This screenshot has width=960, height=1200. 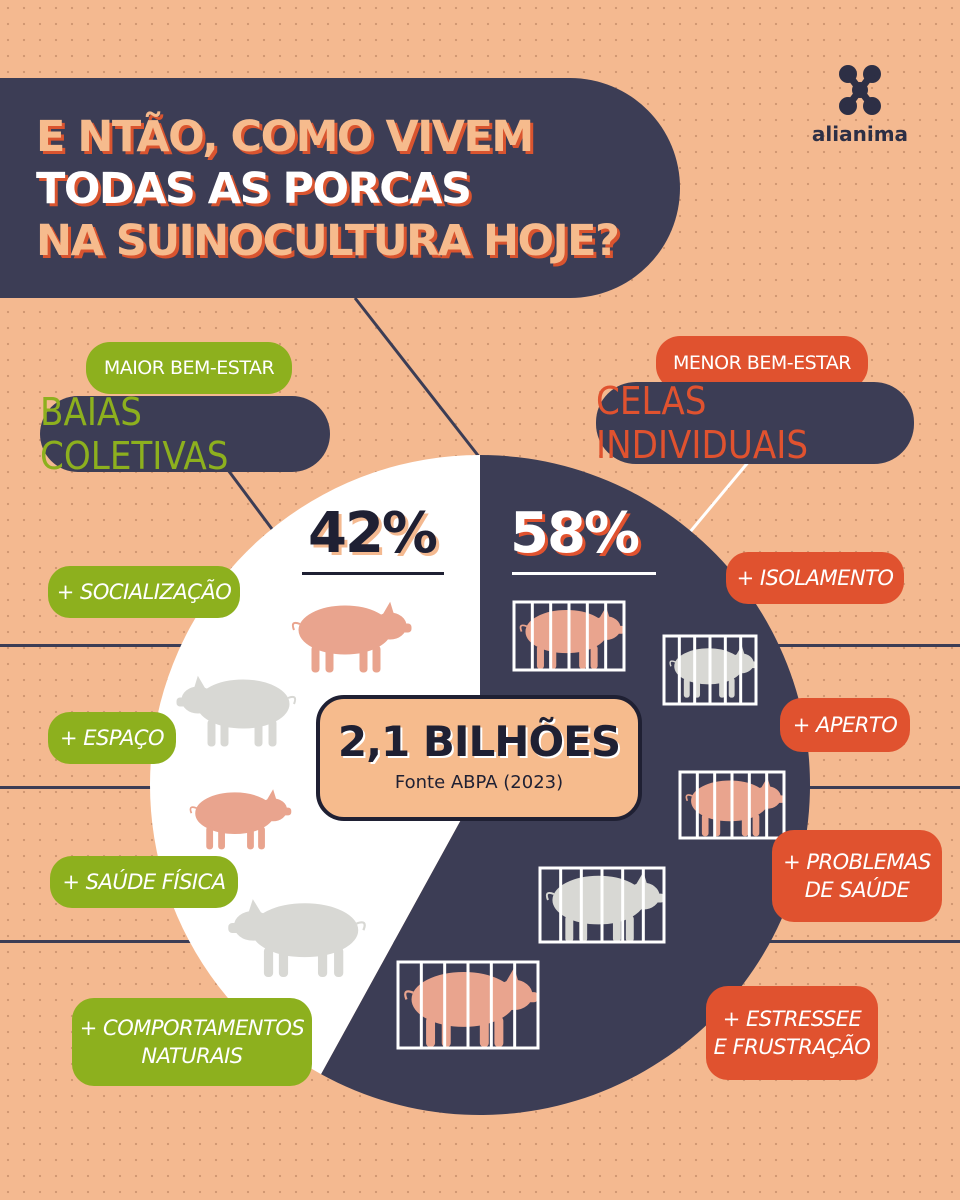 What do you see at coordinates (185, 434) in the screenshot?
I see `left-category-label: BAIAS COLETIVAS` at bounding box center [185, 434].